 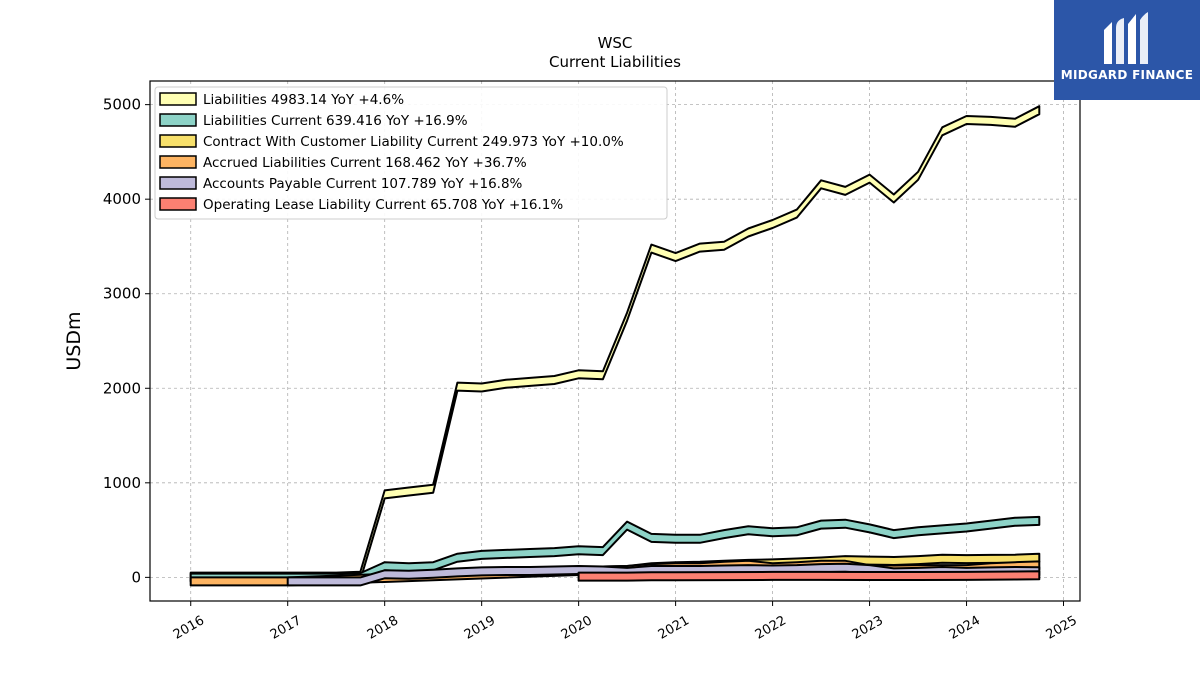 I want to click on x-tick-label: 2017, so click(x=286, y=628).